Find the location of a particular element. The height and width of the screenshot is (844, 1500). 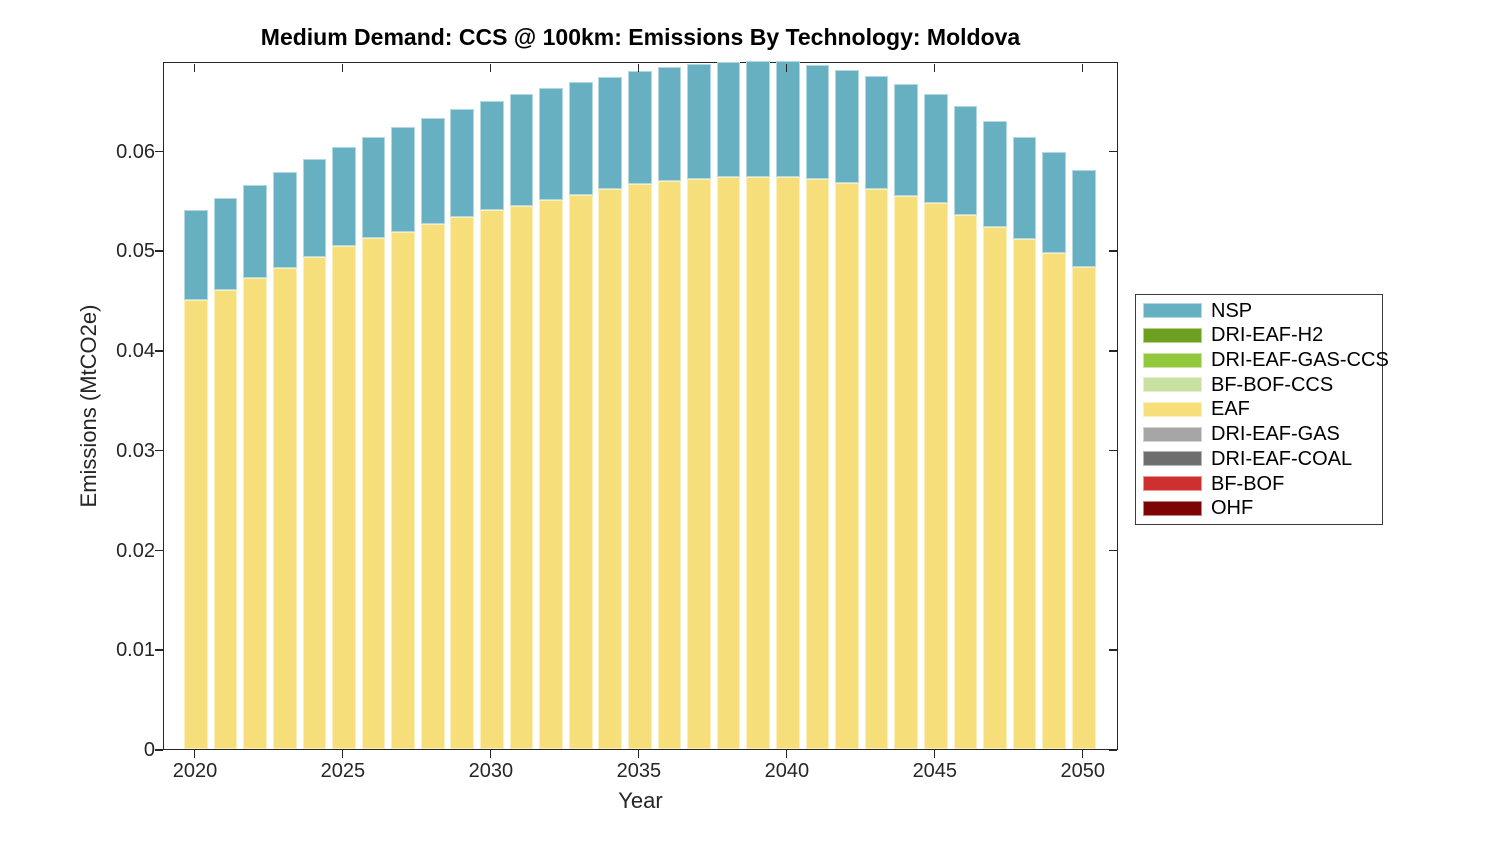

legend-item-nsp: NSP is located at coordinates (1259, 311).